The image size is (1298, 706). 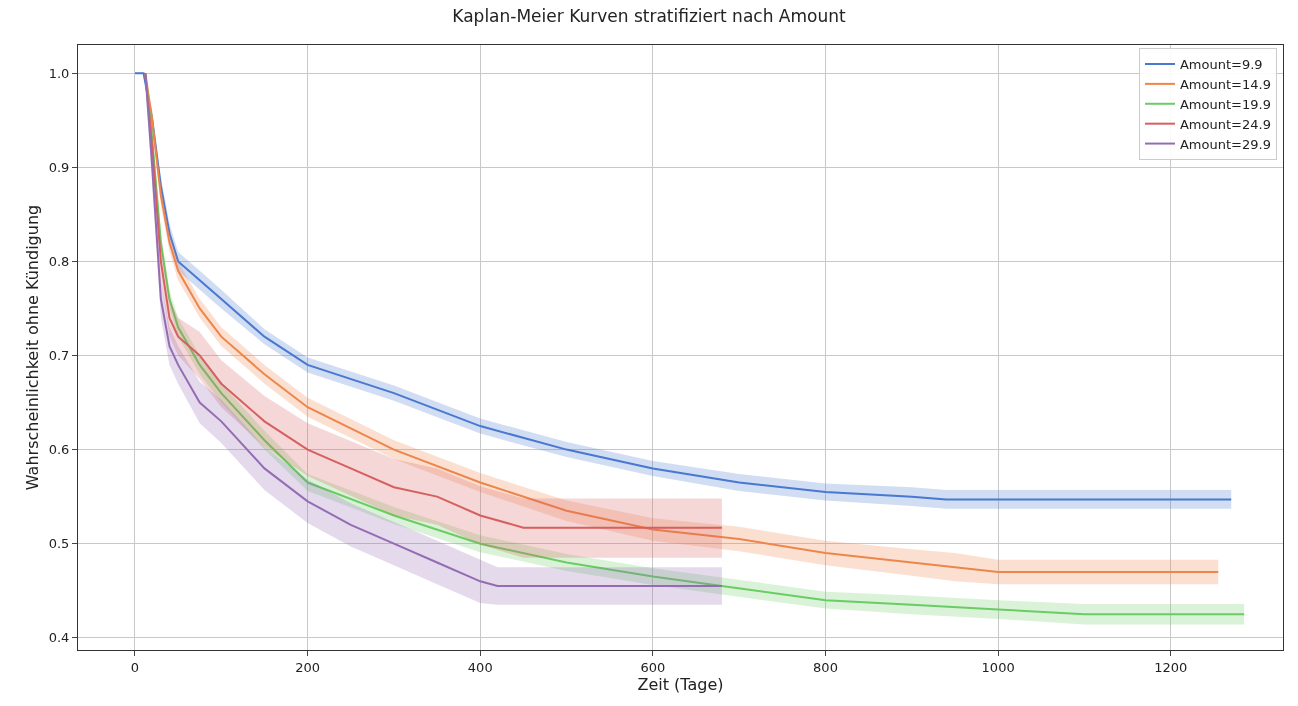 I want to click on y-tick-label: 0.7, so click(x=59, y=356).